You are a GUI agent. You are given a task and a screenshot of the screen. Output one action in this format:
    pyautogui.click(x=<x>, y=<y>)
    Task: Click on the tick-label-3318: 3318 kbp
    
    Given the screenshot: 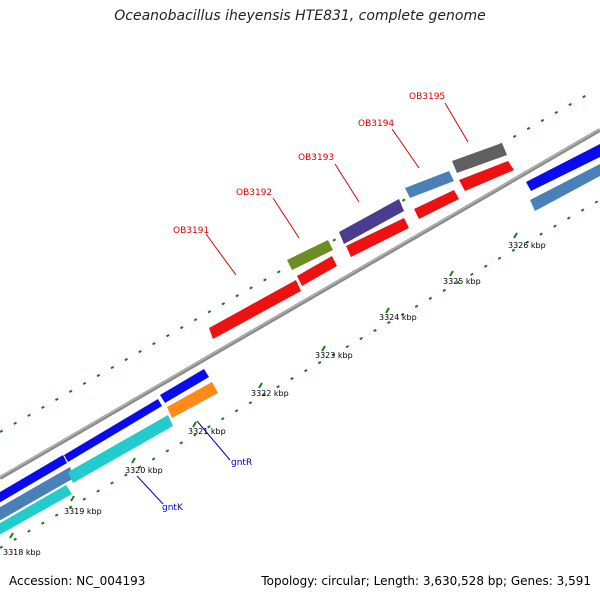 What is the action you would take?
    pyautogui.click(x=22, y=552)
    